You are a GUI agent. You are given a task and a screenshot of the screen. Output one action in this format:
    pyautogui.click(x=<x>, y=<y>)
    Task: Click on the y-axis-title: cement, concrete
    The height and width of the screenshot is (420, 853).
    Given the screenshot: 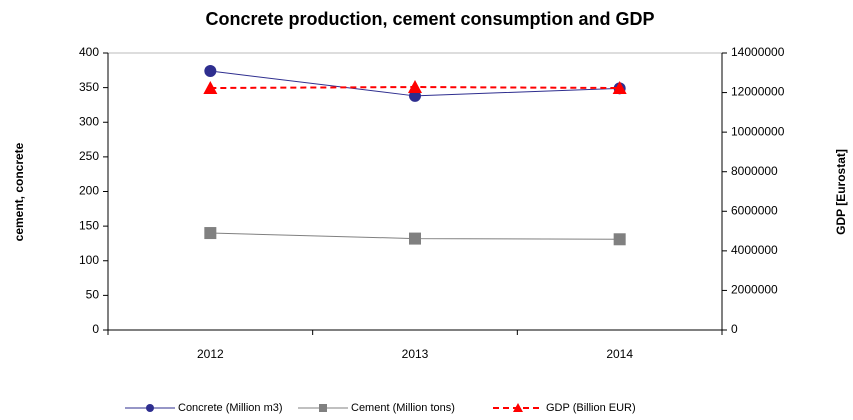 What is the action you would take?
    pyautogui.click(x=19, y=191)
    